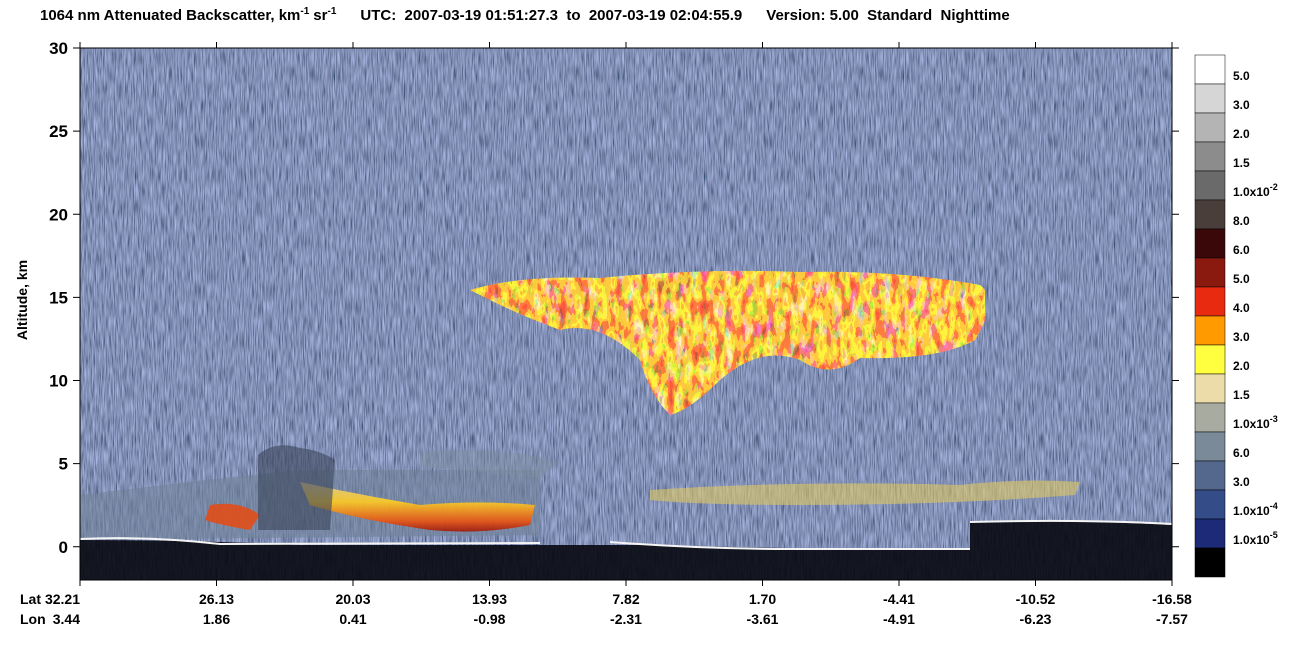 This screenshot has width=1300, height=672. What do you see at coordinates (63, 547) in the screenshot?
I see `y-tick-label: 0` at bounding box center [63, 547].